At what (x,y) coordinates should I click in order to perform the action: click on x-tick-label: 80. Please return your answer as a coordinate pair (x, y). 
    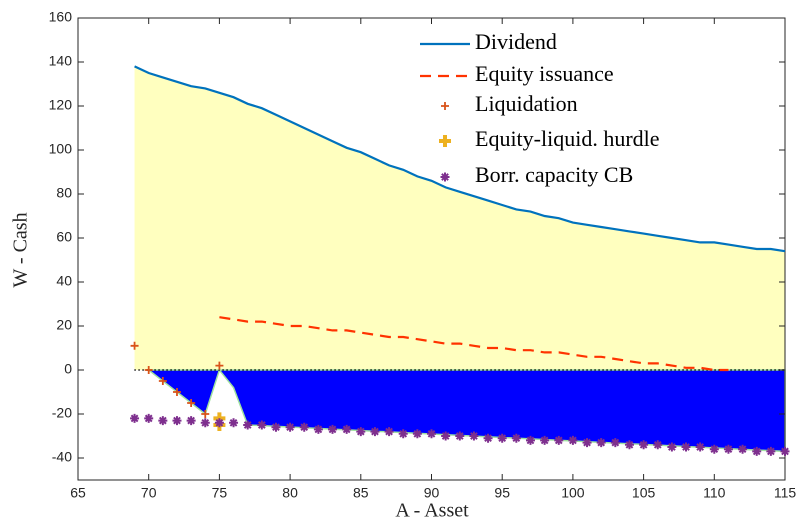
    Looking at the image, I should click on (290, 493).